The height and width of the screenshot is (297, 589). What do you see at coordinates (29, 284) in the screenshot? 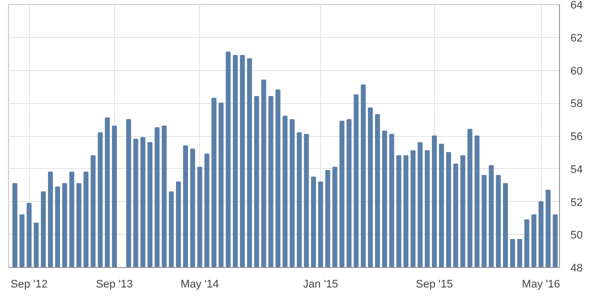
I see `x-tick-label: Sep '12` at bounding box center [29, 284].